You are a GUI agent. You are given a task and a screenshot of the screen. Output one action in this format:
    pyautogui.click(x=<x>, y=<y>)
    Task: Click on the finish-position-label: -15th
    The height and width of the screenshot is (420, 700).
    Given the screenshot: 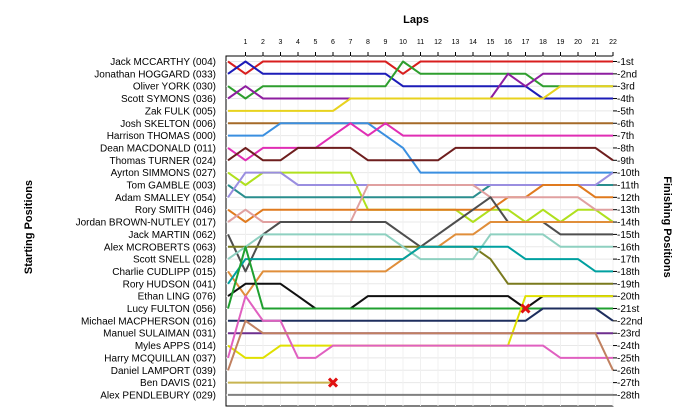 What is the action you would take?
    pyautogui.click(x=628, y=235)
    